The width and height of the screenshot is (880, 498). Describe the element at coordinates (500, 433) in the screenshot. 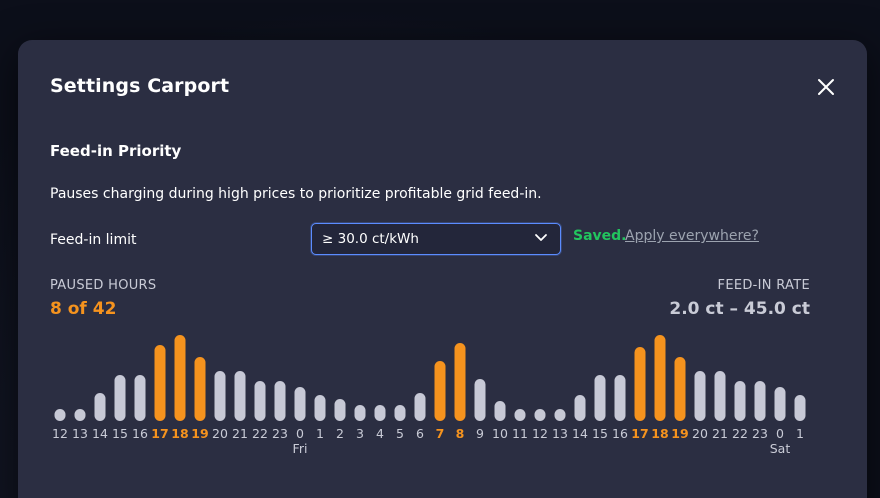

I see `hour-tick-label: 10` at that location.